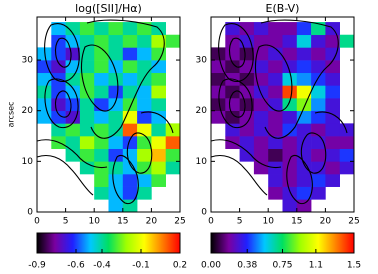 This screenshot has height=274, width=378. I want to click on colorbar-tick-label: 0.2, so click(180, 266).